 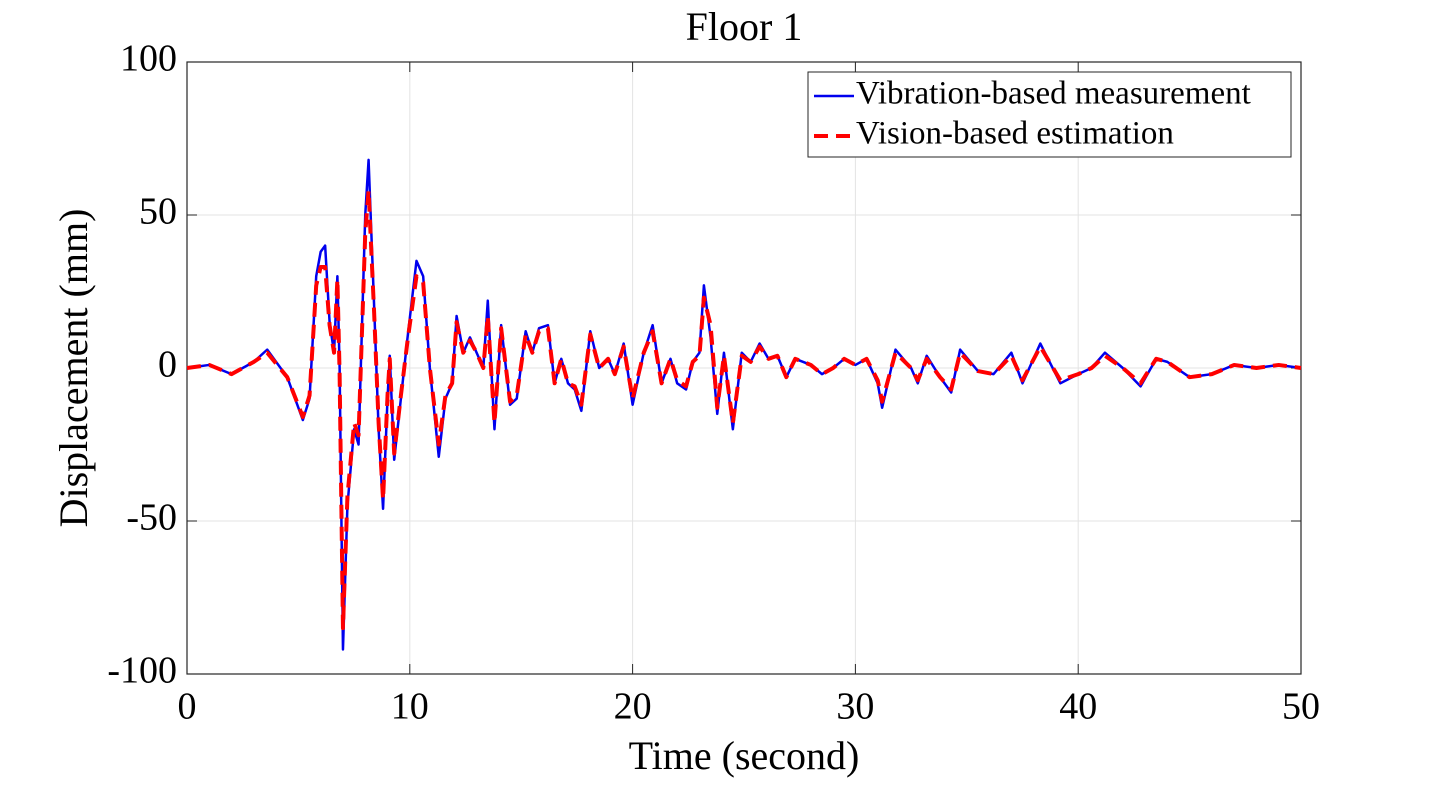 I want to click on x-tick-label: 40, so click(x=1078, y=707).